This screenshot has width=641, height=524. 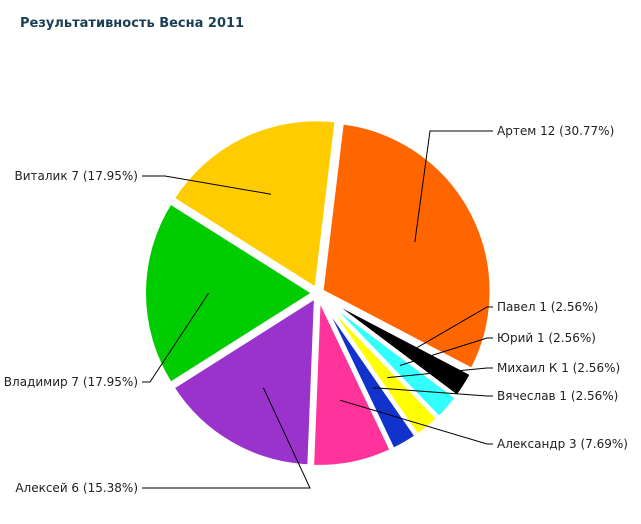 I want to click on slice-label-2: Павел 1 (2.56%), so click(x=547, y=307).